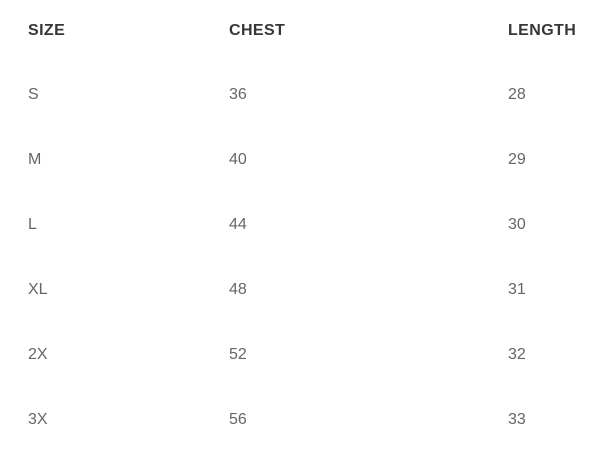  What do you see at coordinates (35, 159) in the screenshot?
I see `size-cell: M` at bounding box center [35, 159].